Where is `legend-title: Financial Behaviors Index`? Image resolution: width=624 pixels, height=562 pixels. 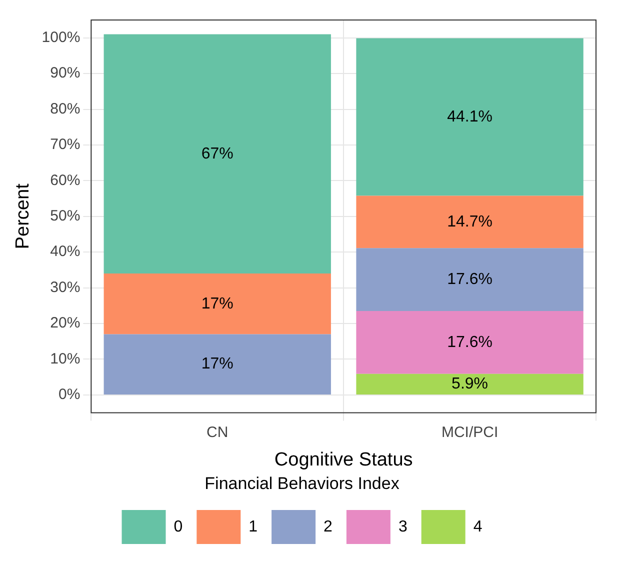
legend-title: Financial Behaviors Index is located at coordinates (302, 483).